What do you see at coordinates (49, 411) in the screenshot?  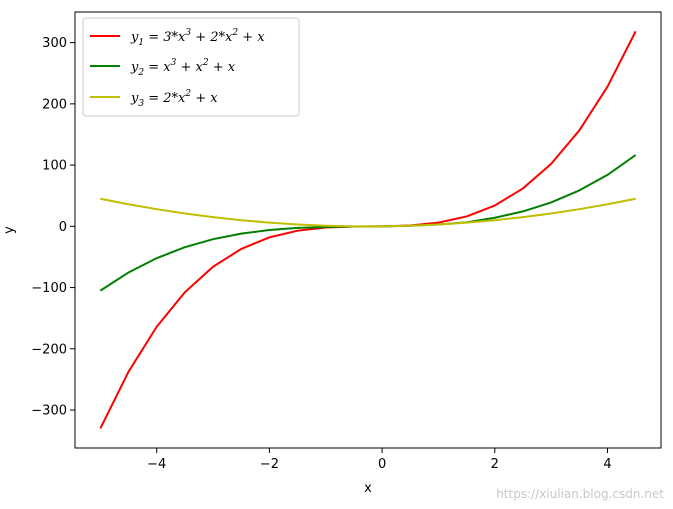 I see `y-tick-label: −300` at bounding box center [49, 411].